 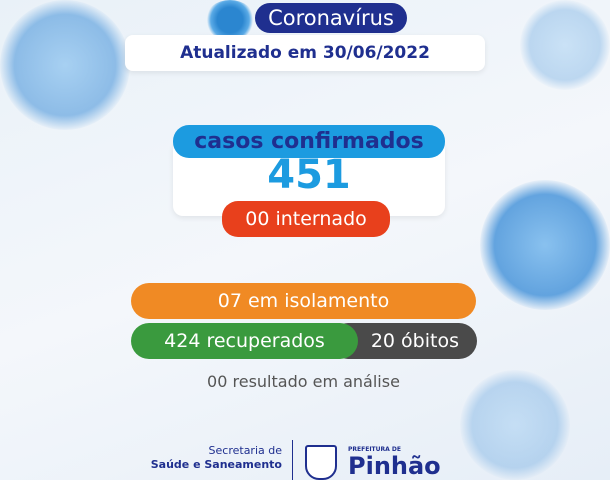 What do you see at coordinates (321, 462) in the screenshot?
I see `crest-icon` at bounding box center [321, 462].